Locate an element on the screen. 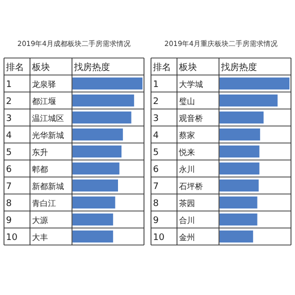 The image size is (295, 295). y-tick-label: 郫都 is located at coordinates (40, 169).